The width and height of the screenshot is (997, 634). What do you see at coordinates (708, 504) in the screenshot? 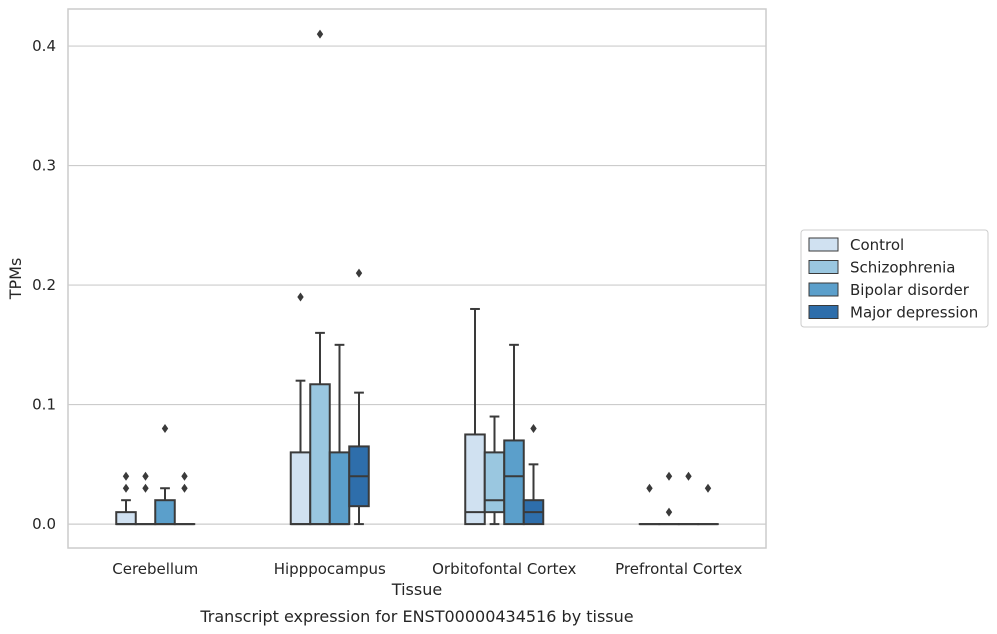
I see `box-major-depression-prefrontal-cortex` at bounding box center [708, 504].